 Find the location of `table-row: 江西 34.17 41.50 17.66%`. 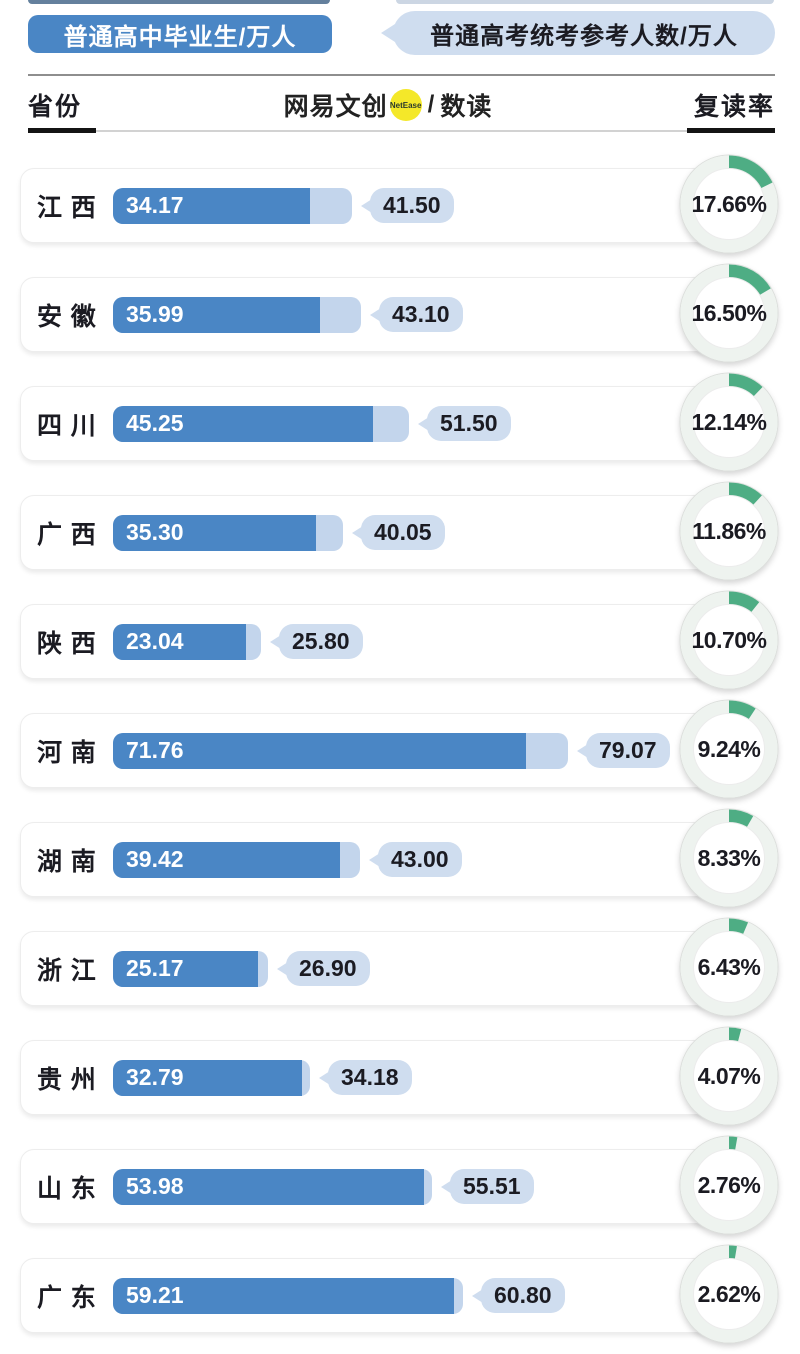

table-row: 江西 34.17 41.50 17.66% is located at coordinates (400, 208).